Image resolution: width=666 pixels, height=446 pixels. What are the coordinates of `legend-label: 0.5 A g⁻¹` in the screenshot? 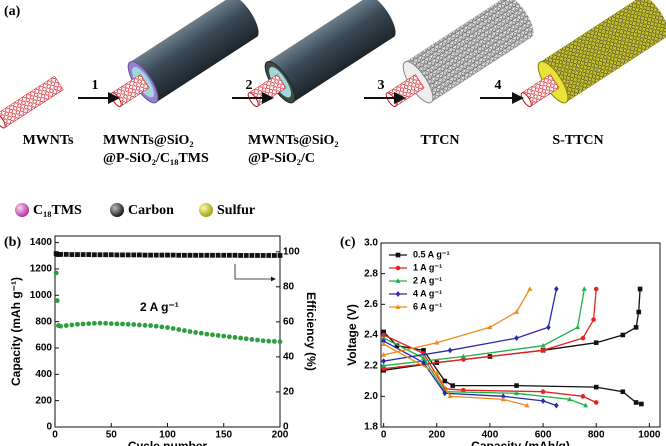 It's located at (431, 254).